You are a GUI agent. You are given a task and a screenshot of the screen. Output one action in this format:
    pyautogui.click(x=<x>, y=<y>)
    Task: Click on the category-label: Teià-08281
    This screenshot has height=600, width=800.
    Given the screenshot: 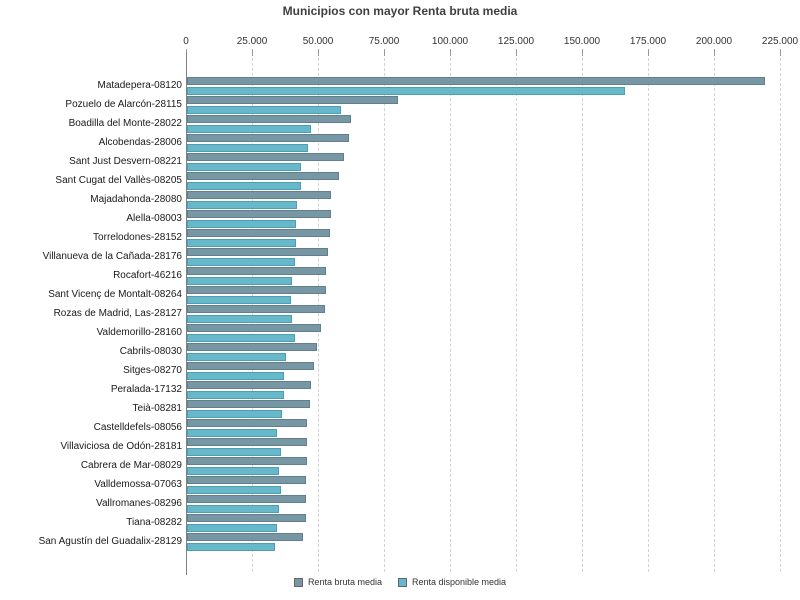 What is the action you would take?
    pyautogui.click(x=157, y=408)
    